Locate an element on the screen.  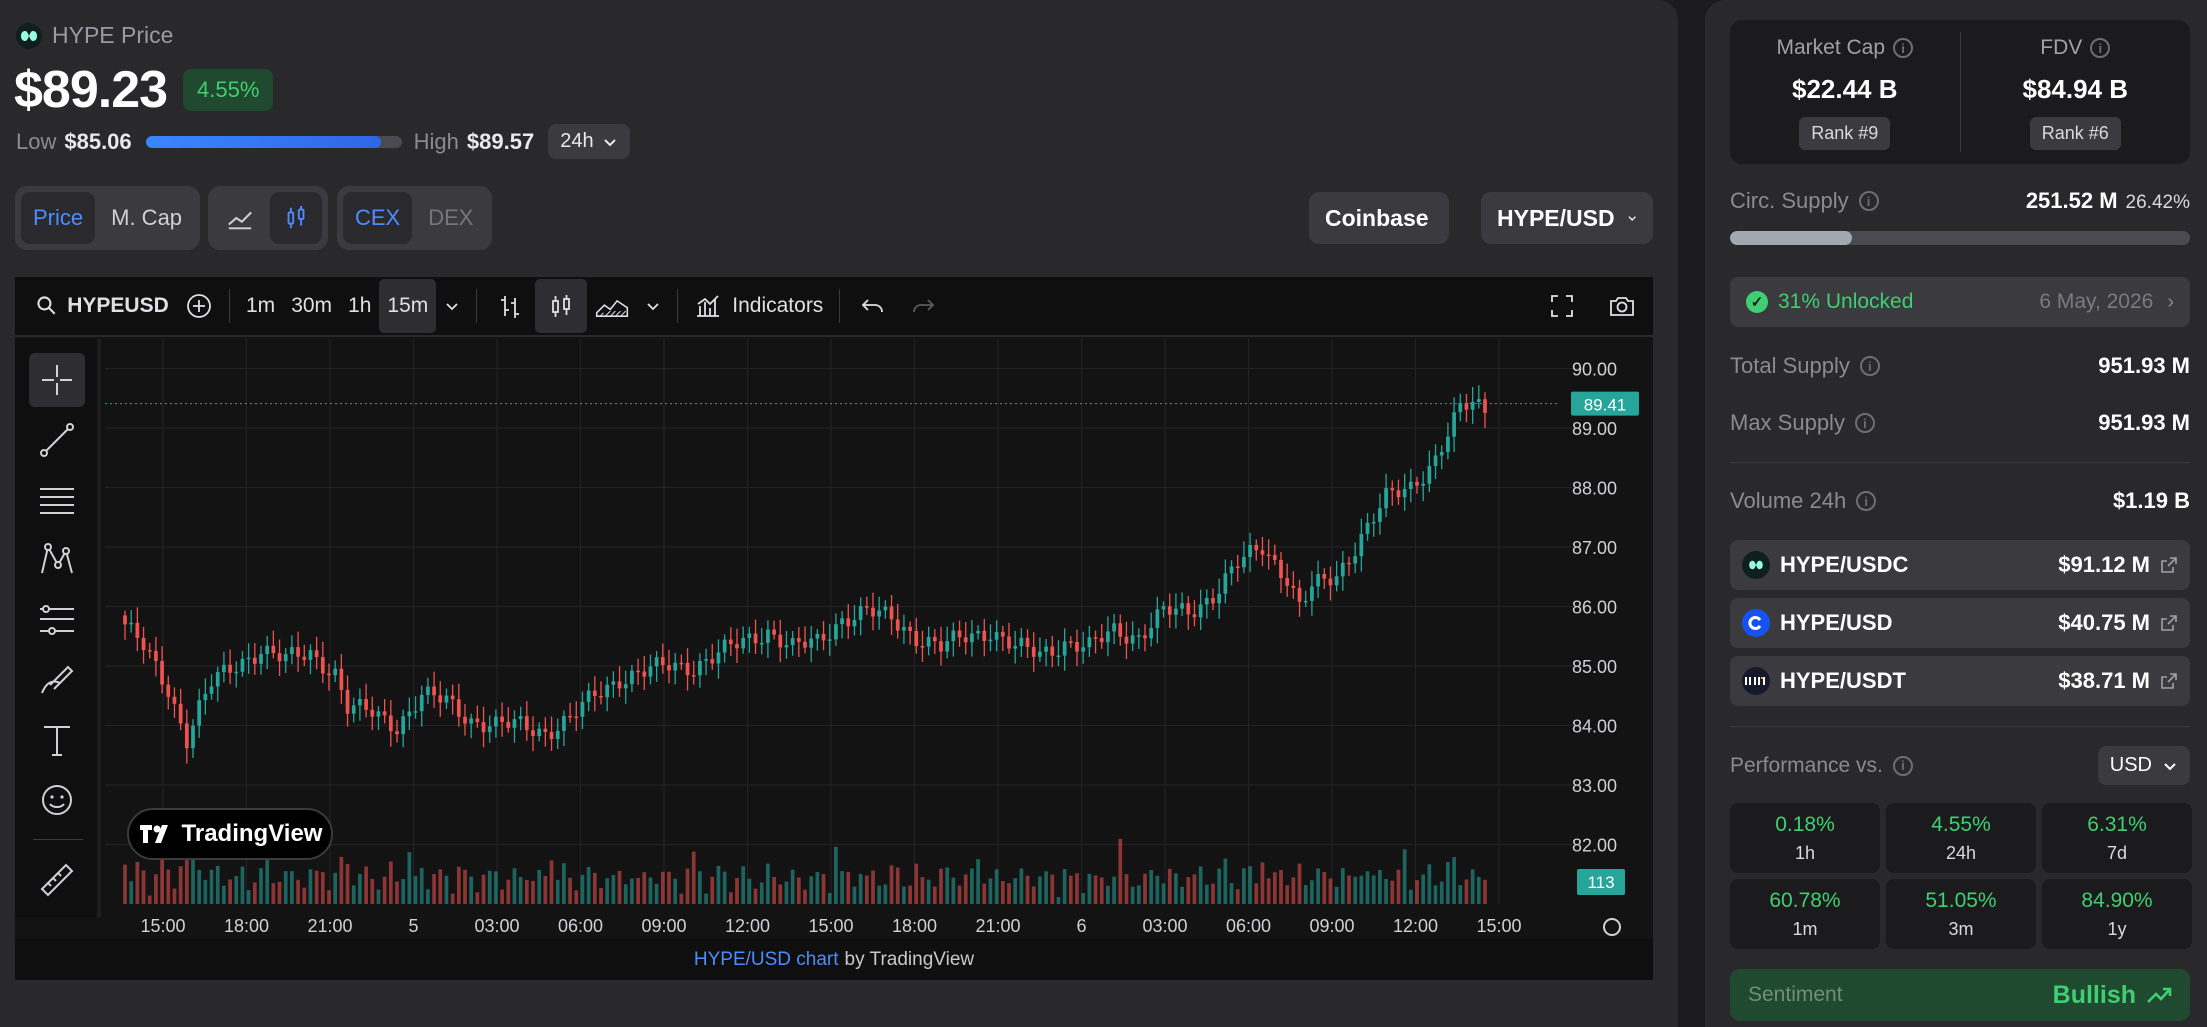
dex-toggle: DEX is located at coordinates (451, 217).